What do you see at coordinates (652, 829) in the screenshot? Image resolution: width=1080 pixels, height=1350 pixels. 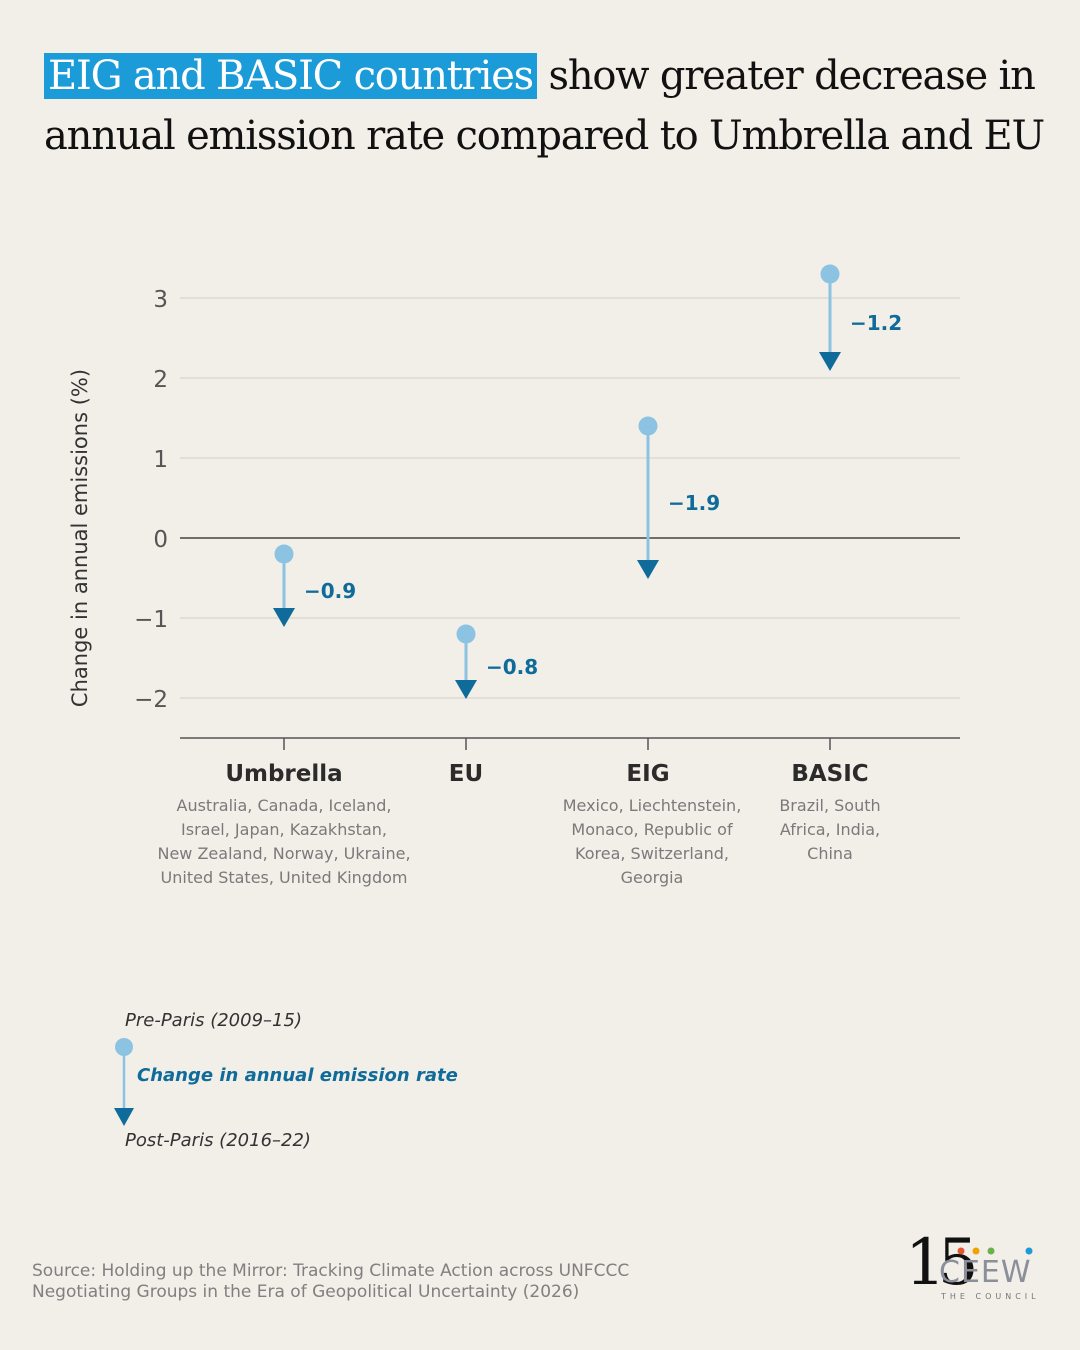 I see `member-line: Monaco, Republic of` at bounding box center [652, 829].